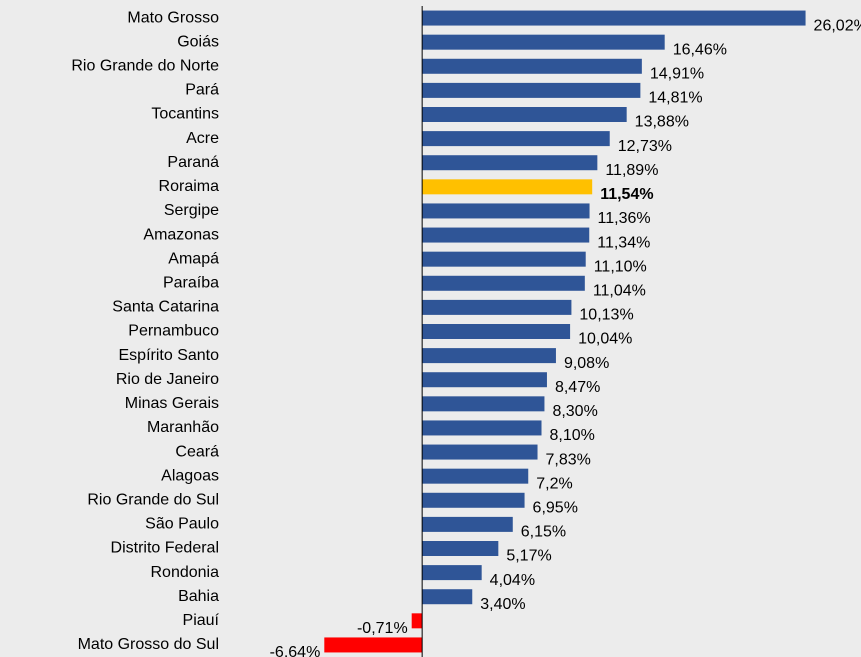 This screenshot has width=861, height=657. Describe the element at coordinates (623, 242) in the screenshot. I see `value-label: 11,34%` at that location.